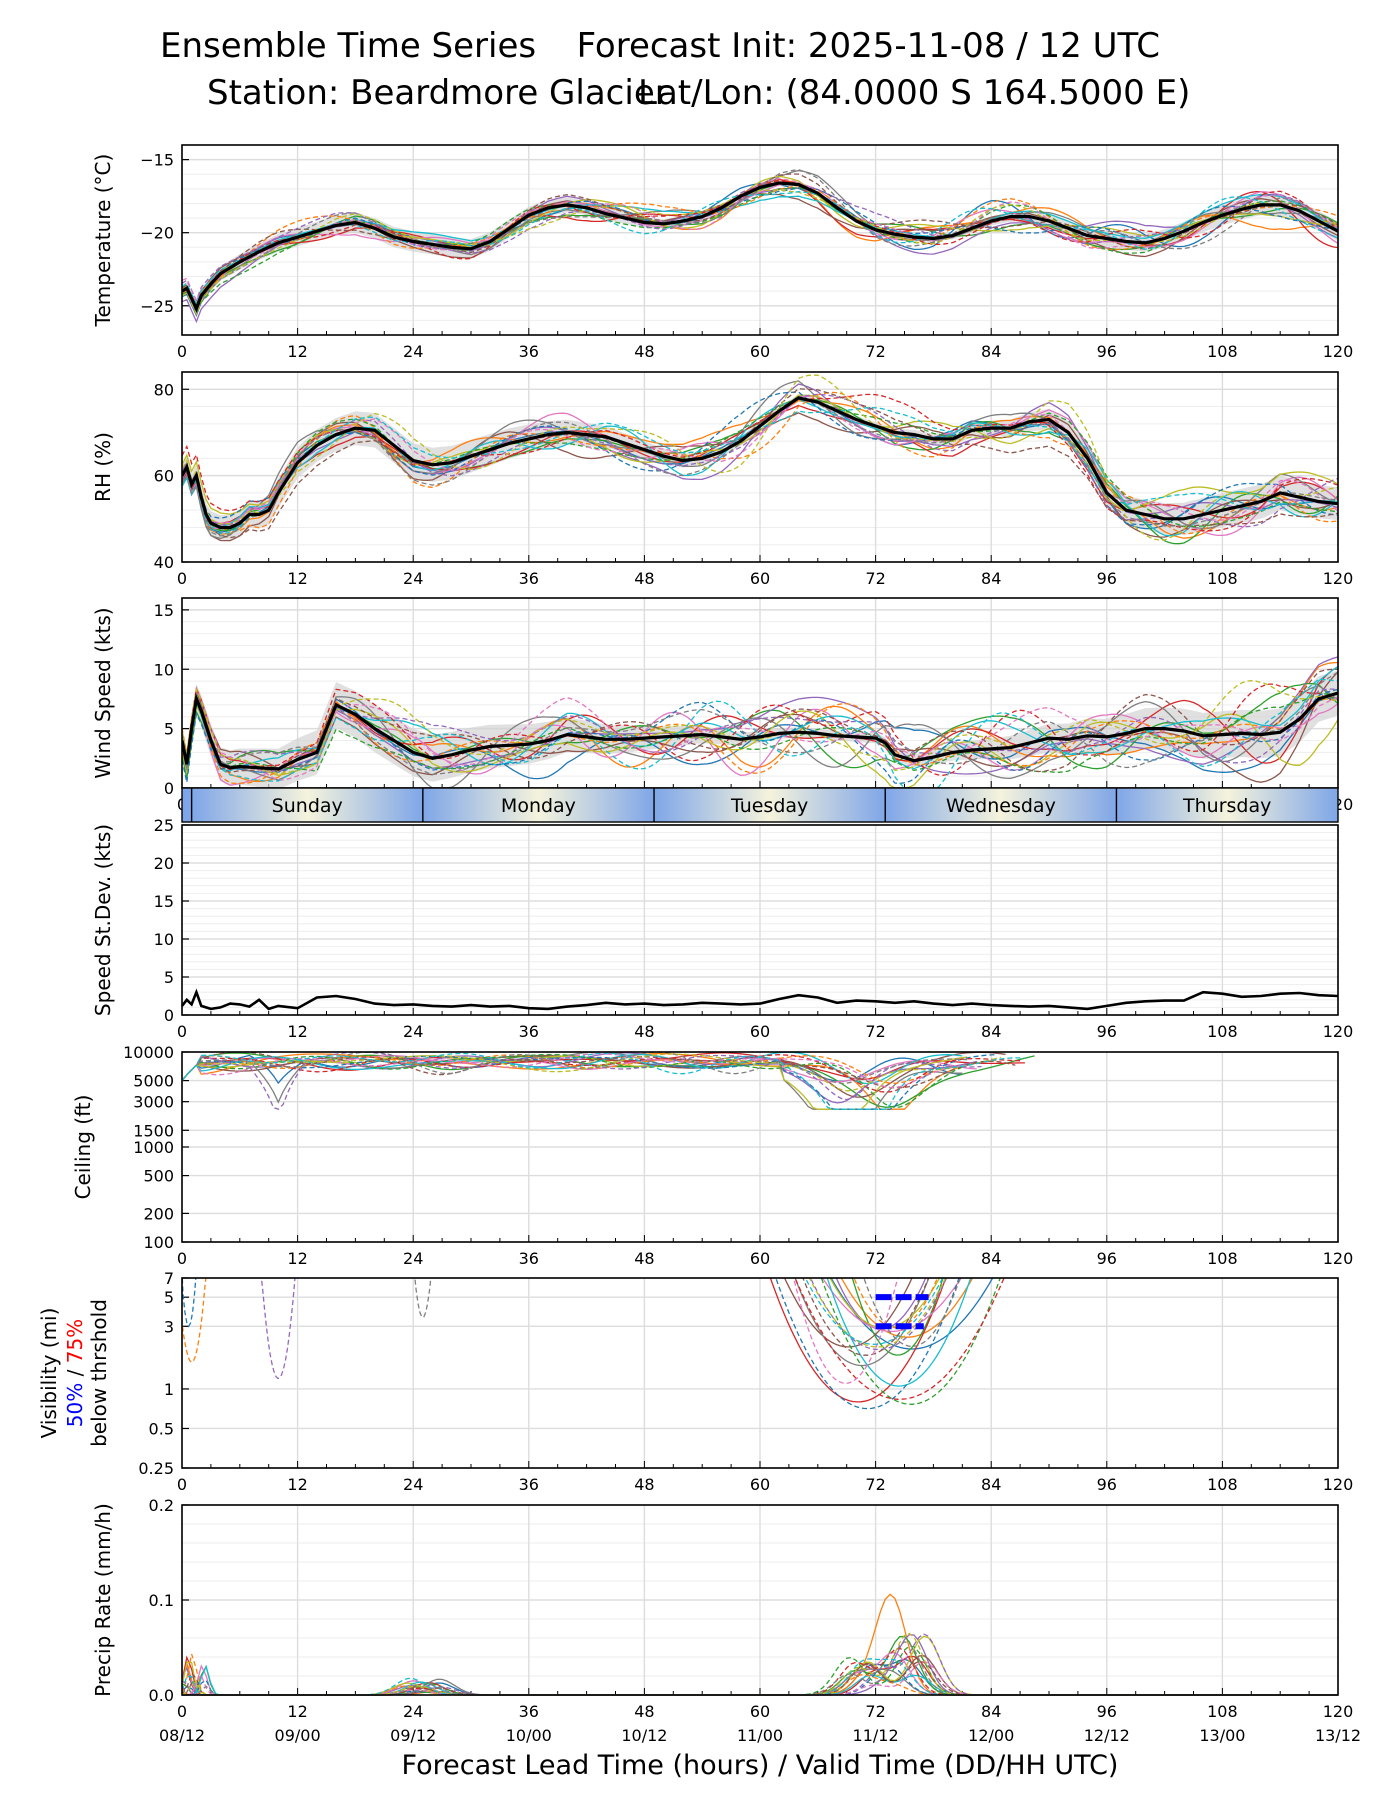 This screenshot has height=1800, width=1400. Describe the element at coordinates (876, 1735) in the screenshot. I see `valid-time-label: 11/12` at that location.